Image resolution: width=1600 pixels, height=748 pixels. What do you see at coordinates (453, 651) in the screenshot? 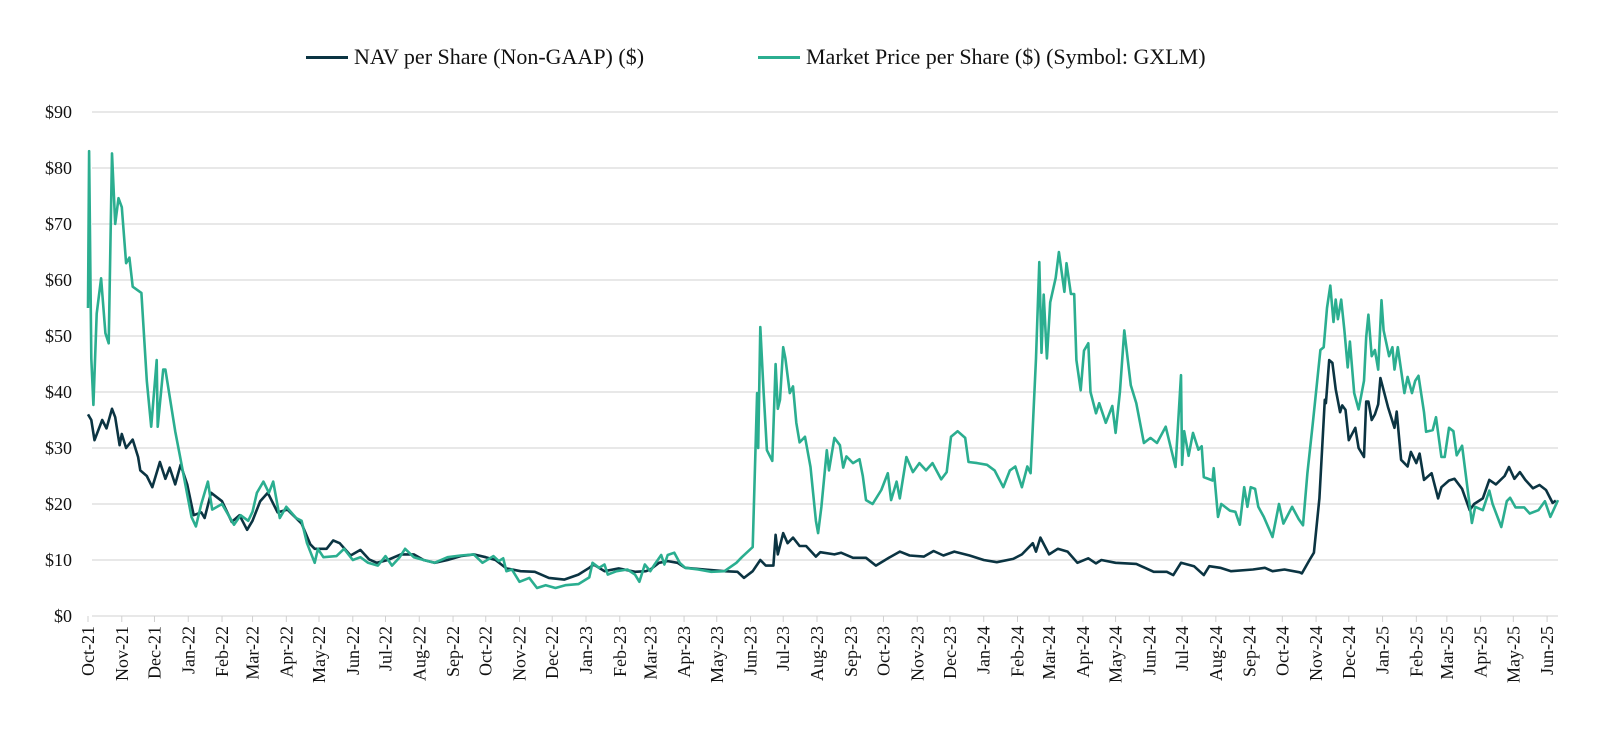
I see `x-tick-label: Sep-22` at bounding box center [453, 651].